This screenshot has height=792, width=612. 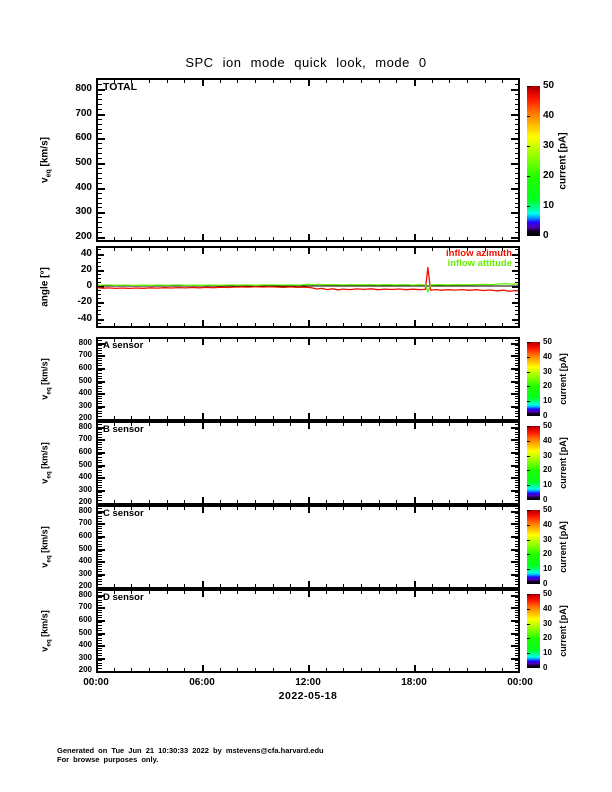 What do you see at coordinates (83, 237) in the screenshot?
I see `y-tick-label: 200` at bounding box center [83, 237].